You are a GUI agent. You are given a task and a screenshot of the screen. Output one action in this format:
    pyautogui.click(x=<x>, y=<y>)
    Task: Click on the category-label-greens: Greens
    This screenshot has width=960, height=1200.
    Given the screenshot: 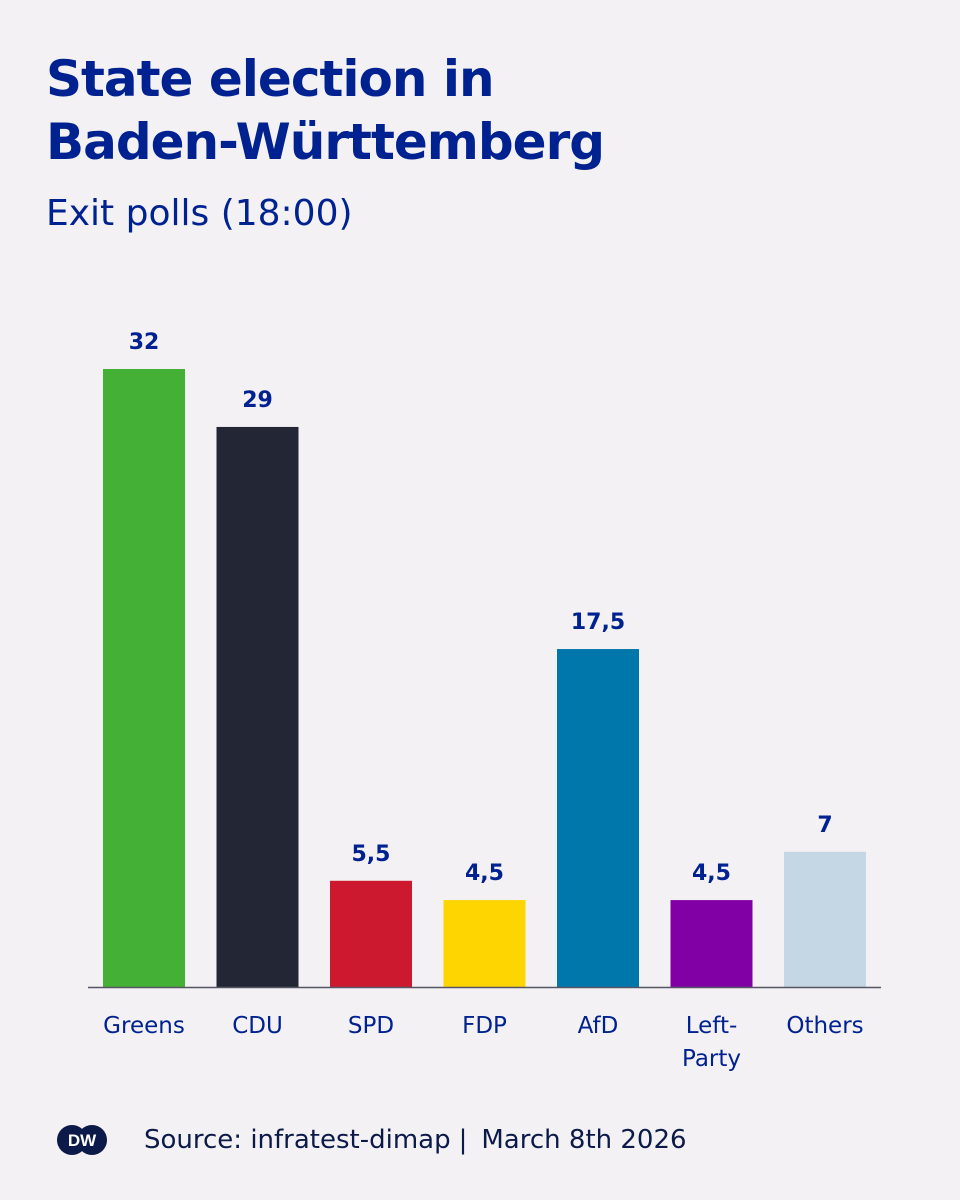 What is the action you would take?
    pyautogui.click(x=144, y=1026)
    